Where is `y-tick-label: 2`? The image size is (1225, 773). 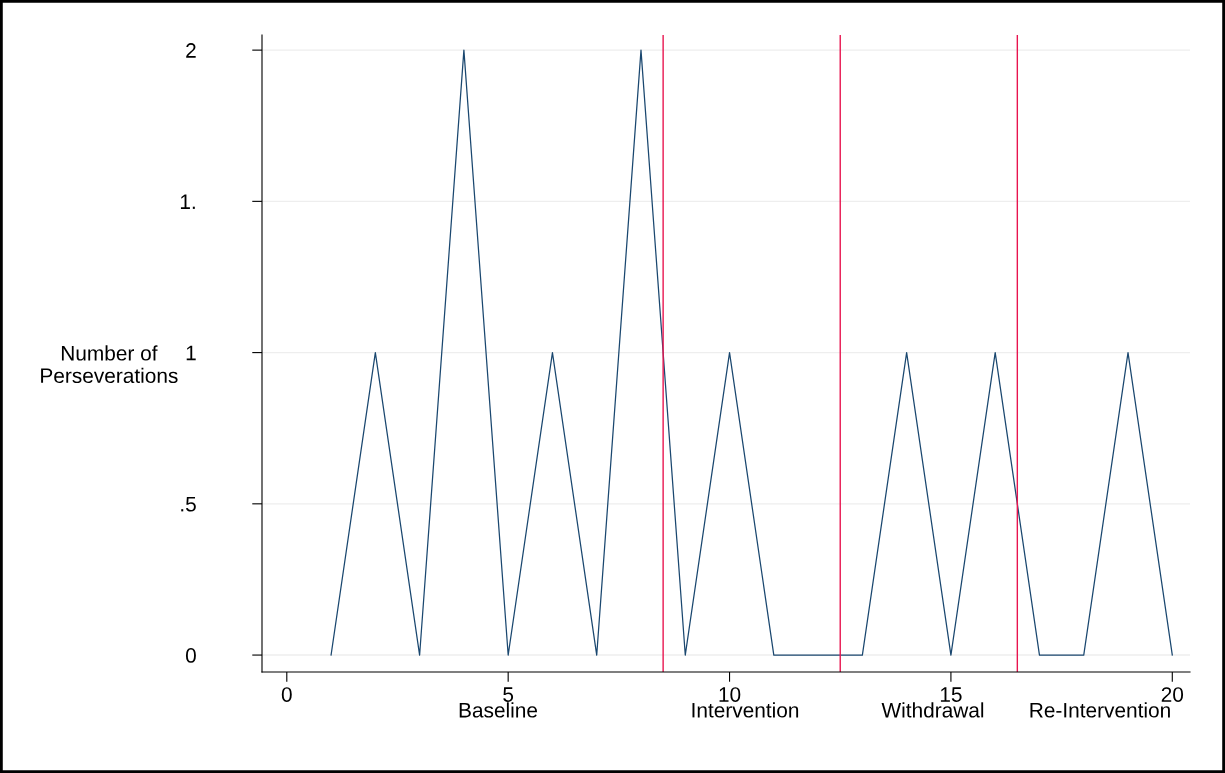
y-tick-label: 2 is located at coordinates (191, 50).